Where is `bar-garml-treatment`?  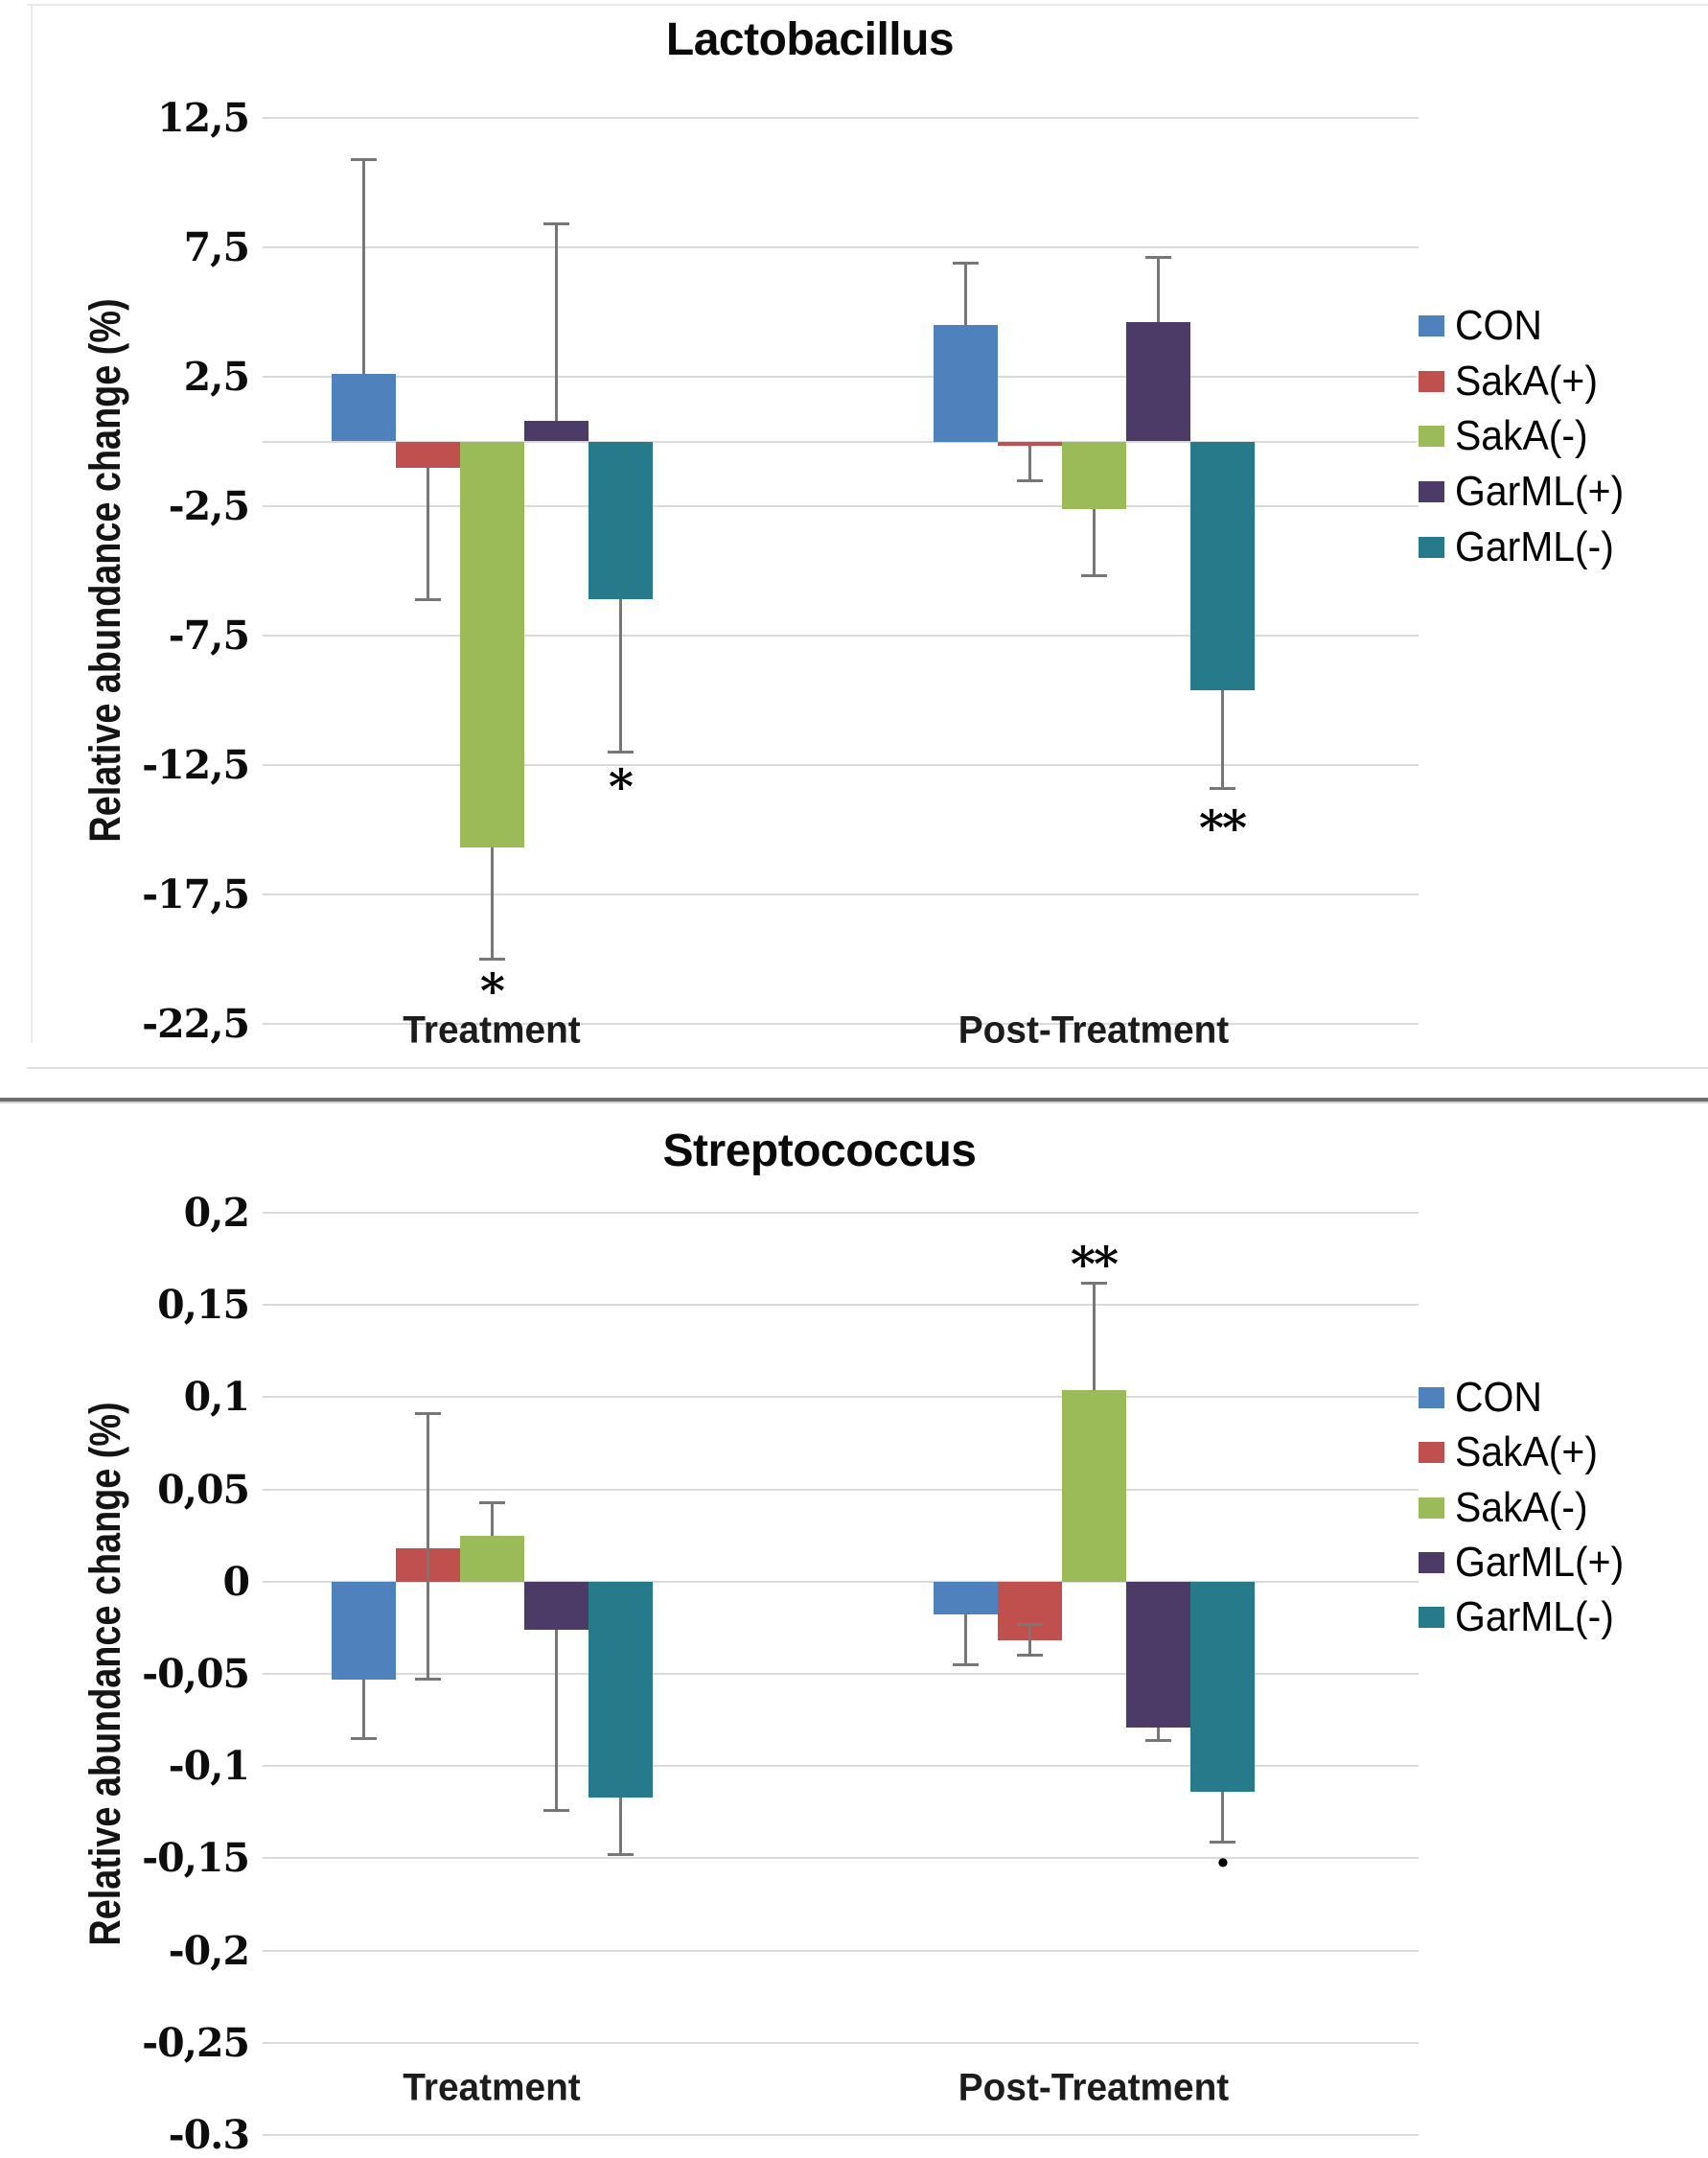 bar-garml-treatment is located at coordinates (556, 431).